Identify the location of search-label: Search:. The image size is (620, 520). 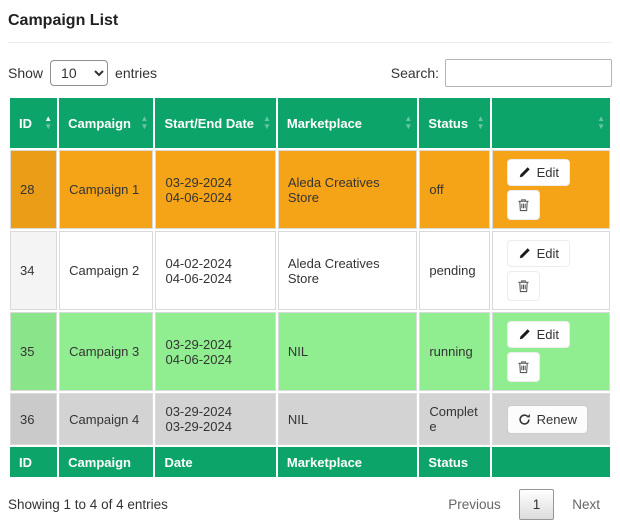
(414, 73).